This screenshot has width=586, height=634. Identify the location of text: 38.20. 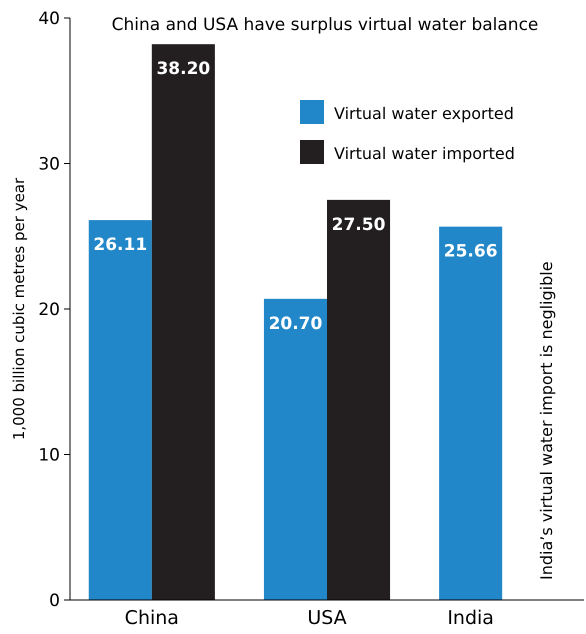
(183, 69).